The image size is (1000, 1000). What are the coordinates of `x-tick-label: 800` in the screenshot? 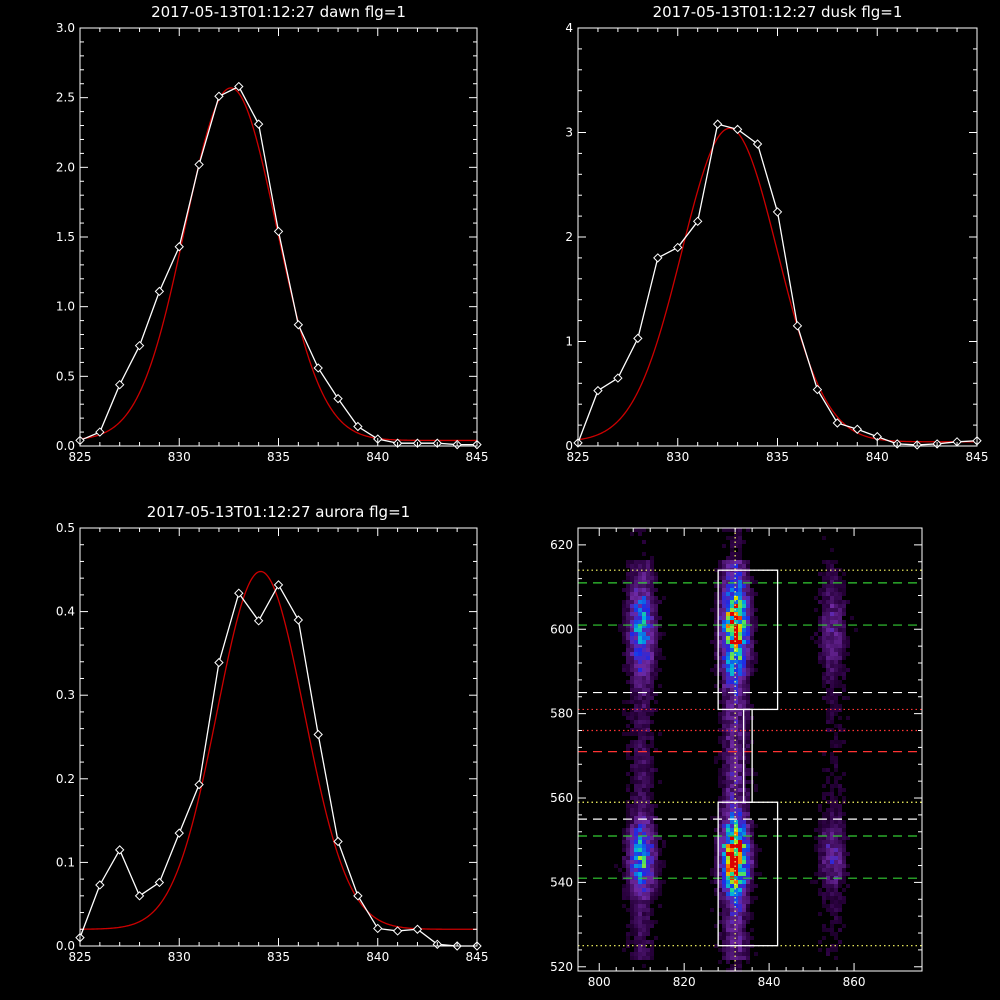 It's located at (599, 982).